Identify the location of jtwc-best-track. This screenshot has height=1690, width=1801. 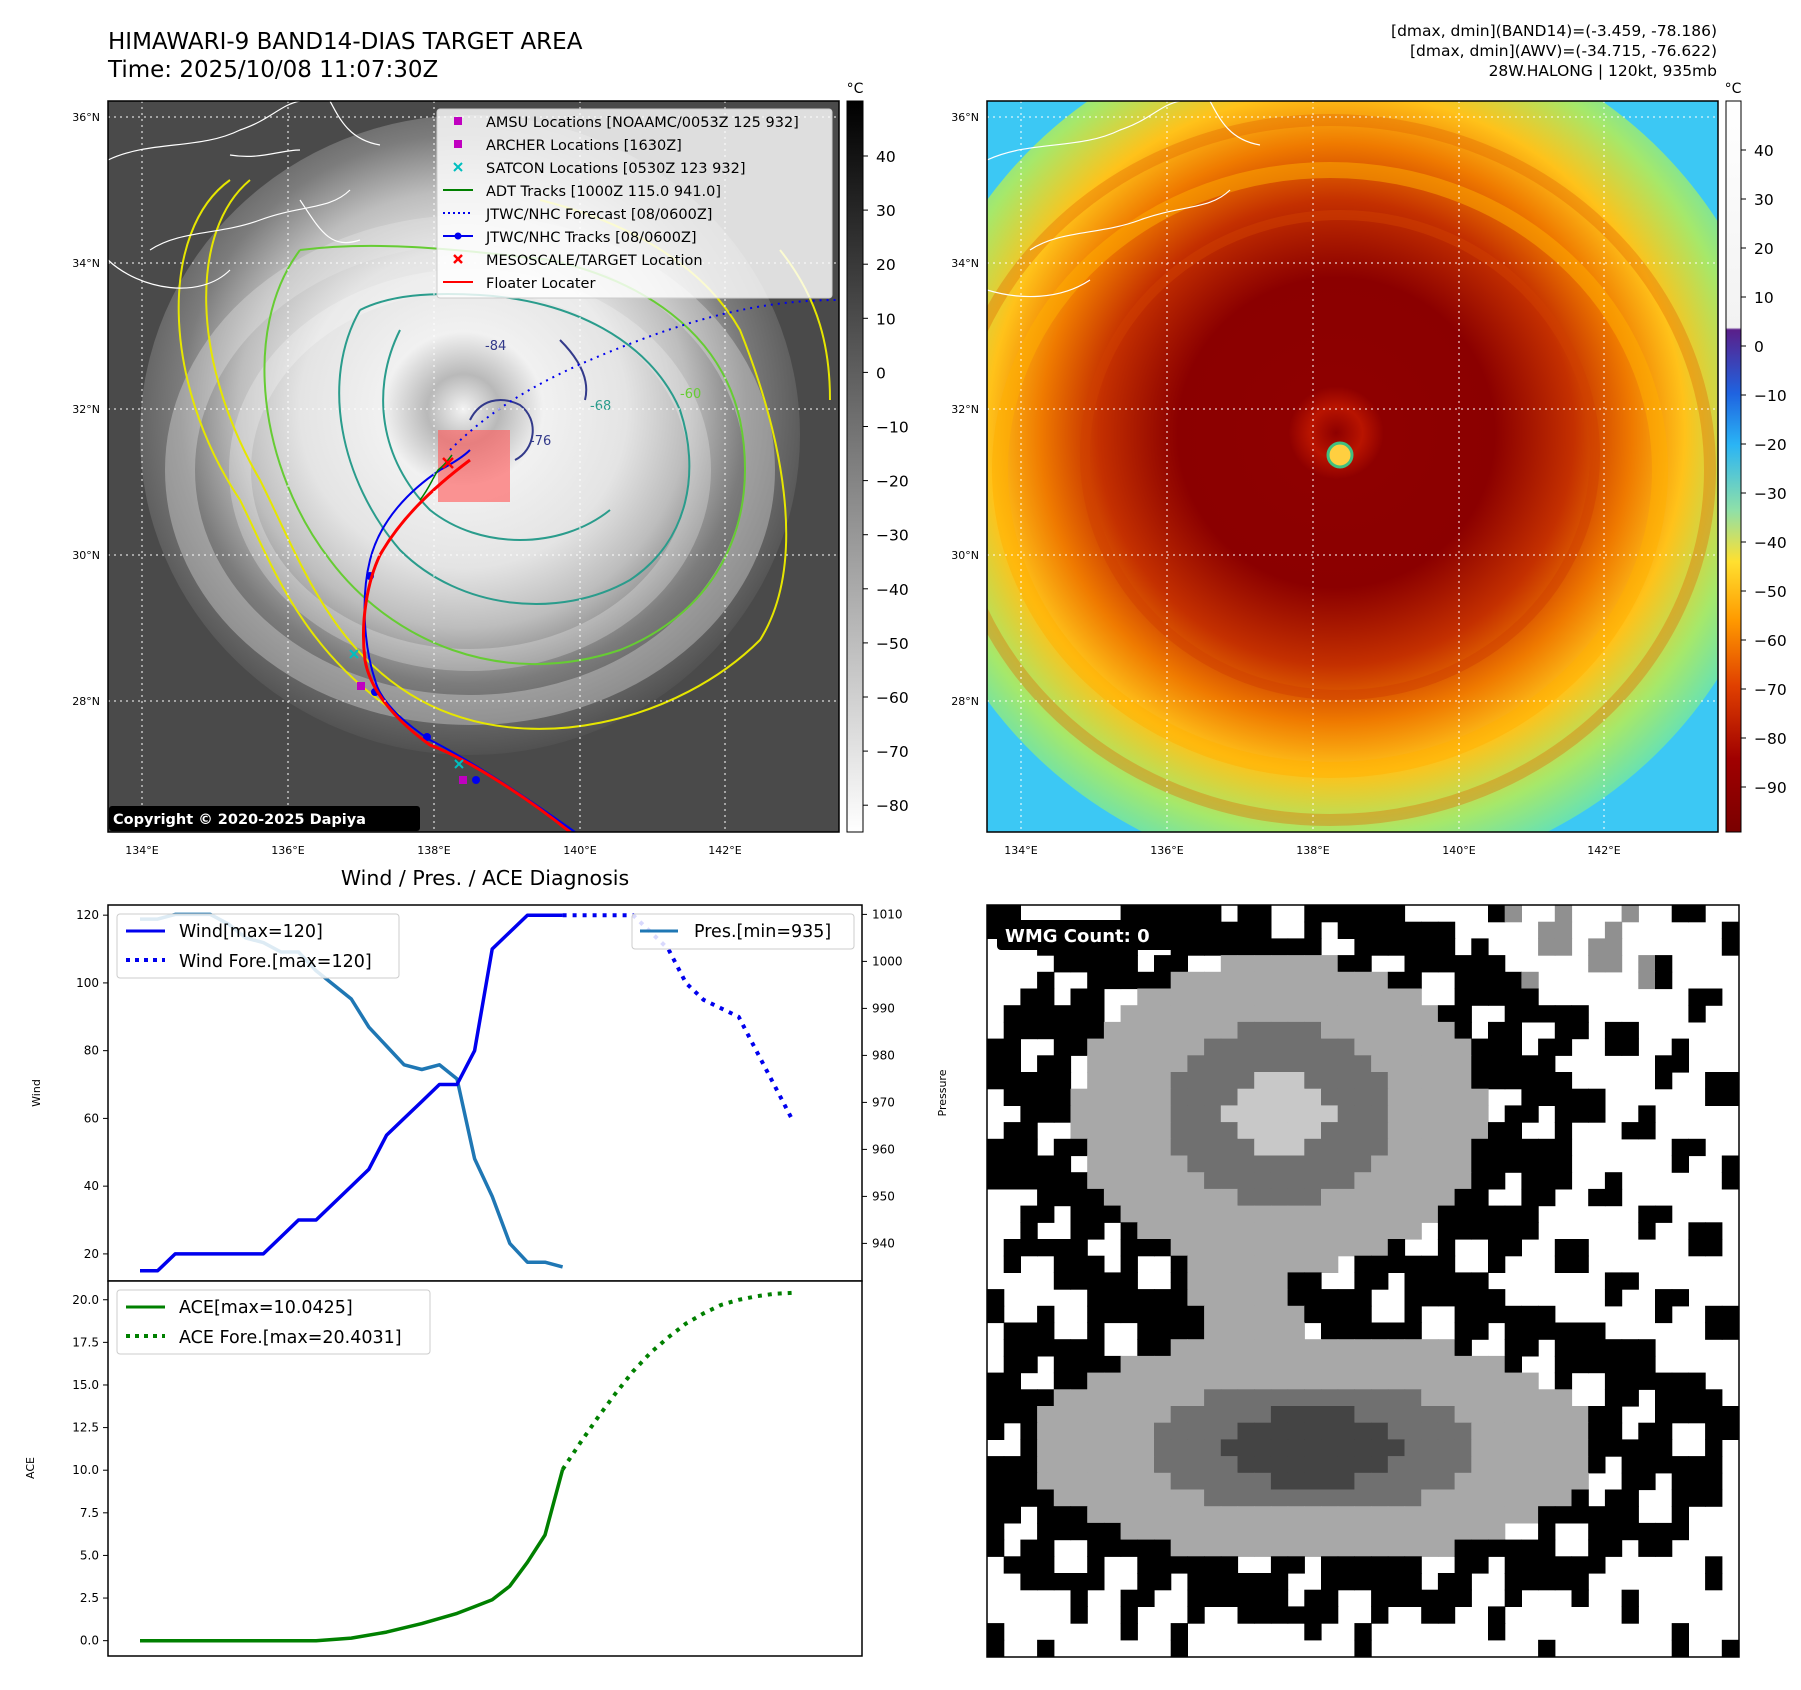
(469, 640).